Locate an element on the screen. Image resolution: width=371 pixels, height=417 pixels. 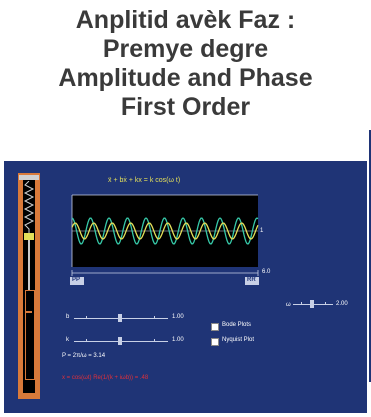
slider-k-thumb is located at coordinates (120, 341).